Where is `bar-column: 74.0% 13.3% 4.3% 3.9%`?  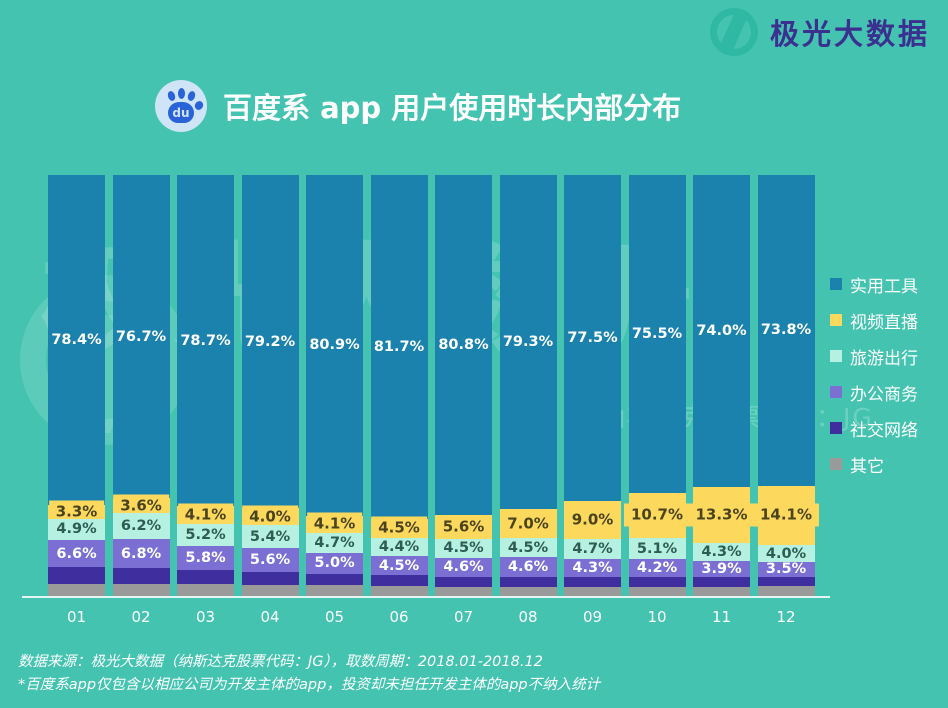 bar-column: 74.0% 13.3% 4.3% 3.9% is located at coordinates (721, 385).